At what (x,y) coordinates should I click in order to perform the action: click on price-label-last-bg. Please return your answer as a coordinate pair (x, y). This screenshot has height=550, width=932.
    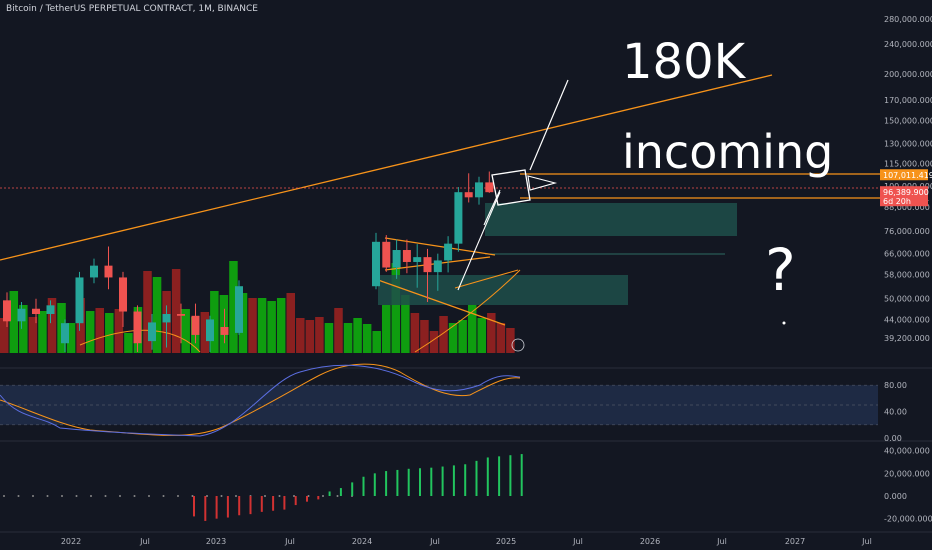
    Looking at the image, I should click on (904, 196).